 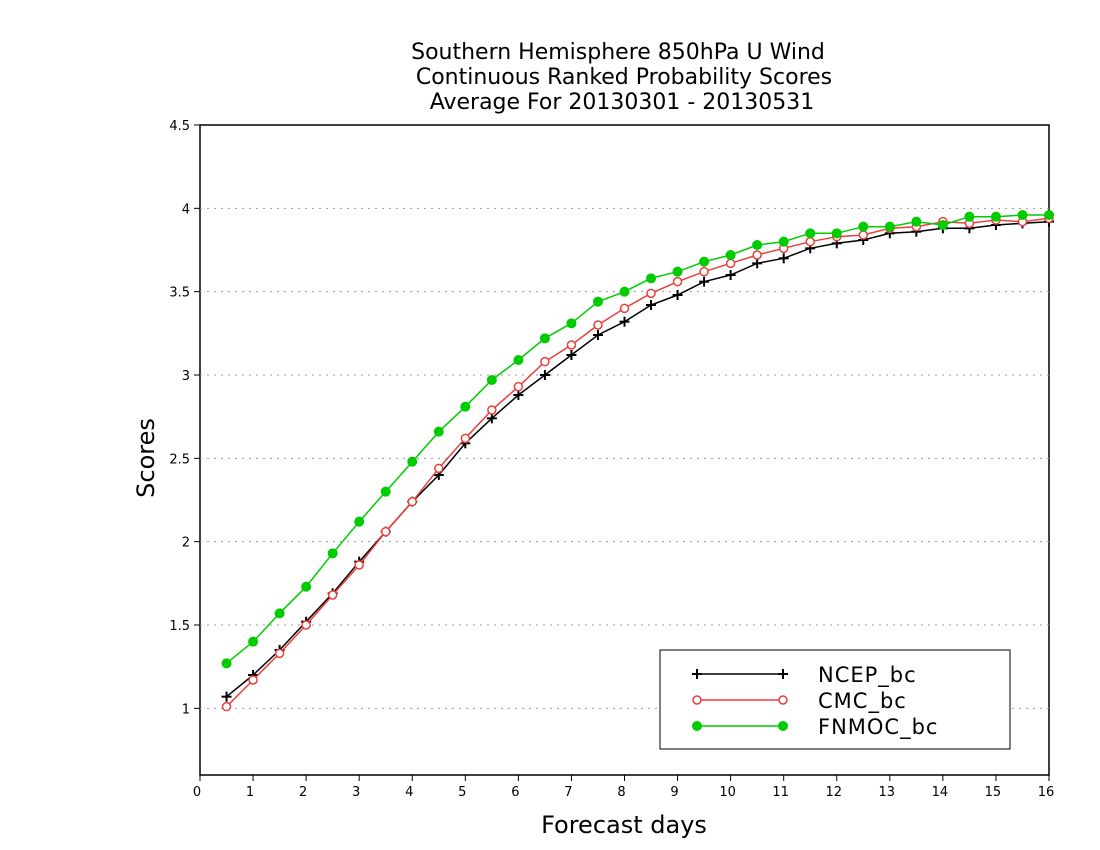 What do you see at coordinates (833, 792) in the screenshot?
I see `x-tick-label: 12` at bounding box center [833, 792].